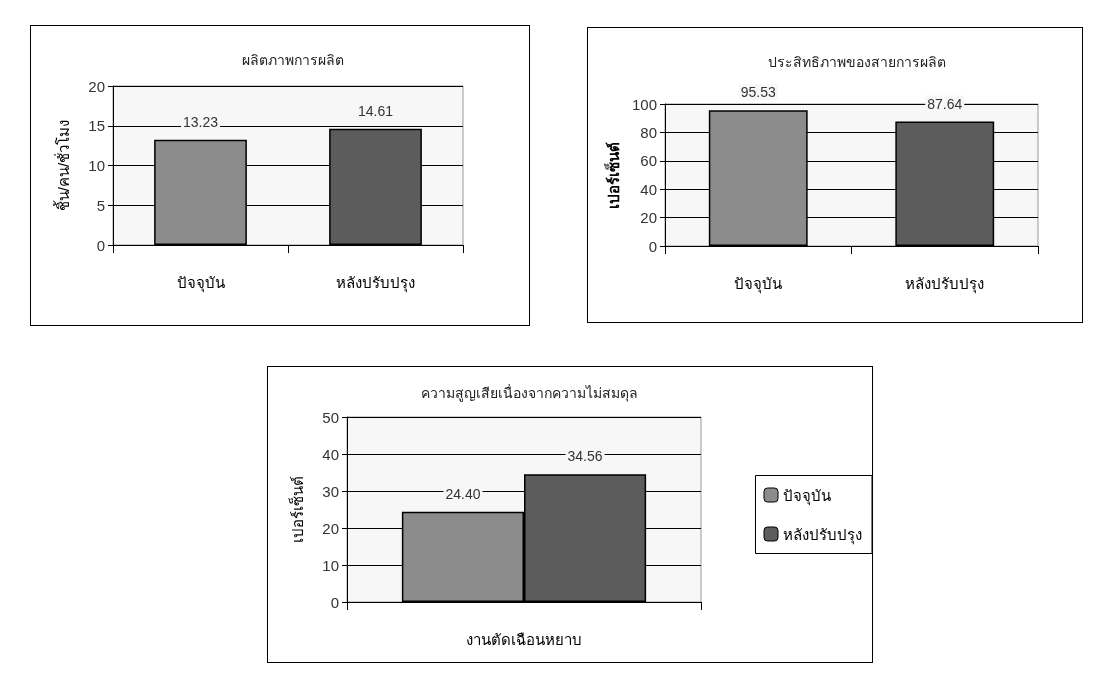 Image resolution: width=1113 pixels, height=675 pixels. I want to click on data-label: 14.61, so click(375, 110).